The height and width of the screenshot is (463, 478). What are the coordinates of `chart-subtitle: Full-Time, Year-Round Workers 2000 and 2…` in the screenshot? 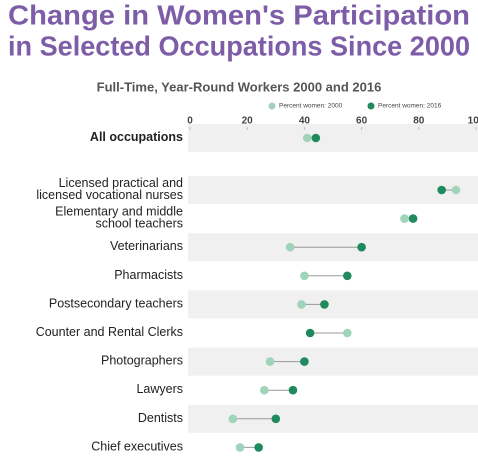 It's located at (239, 86).